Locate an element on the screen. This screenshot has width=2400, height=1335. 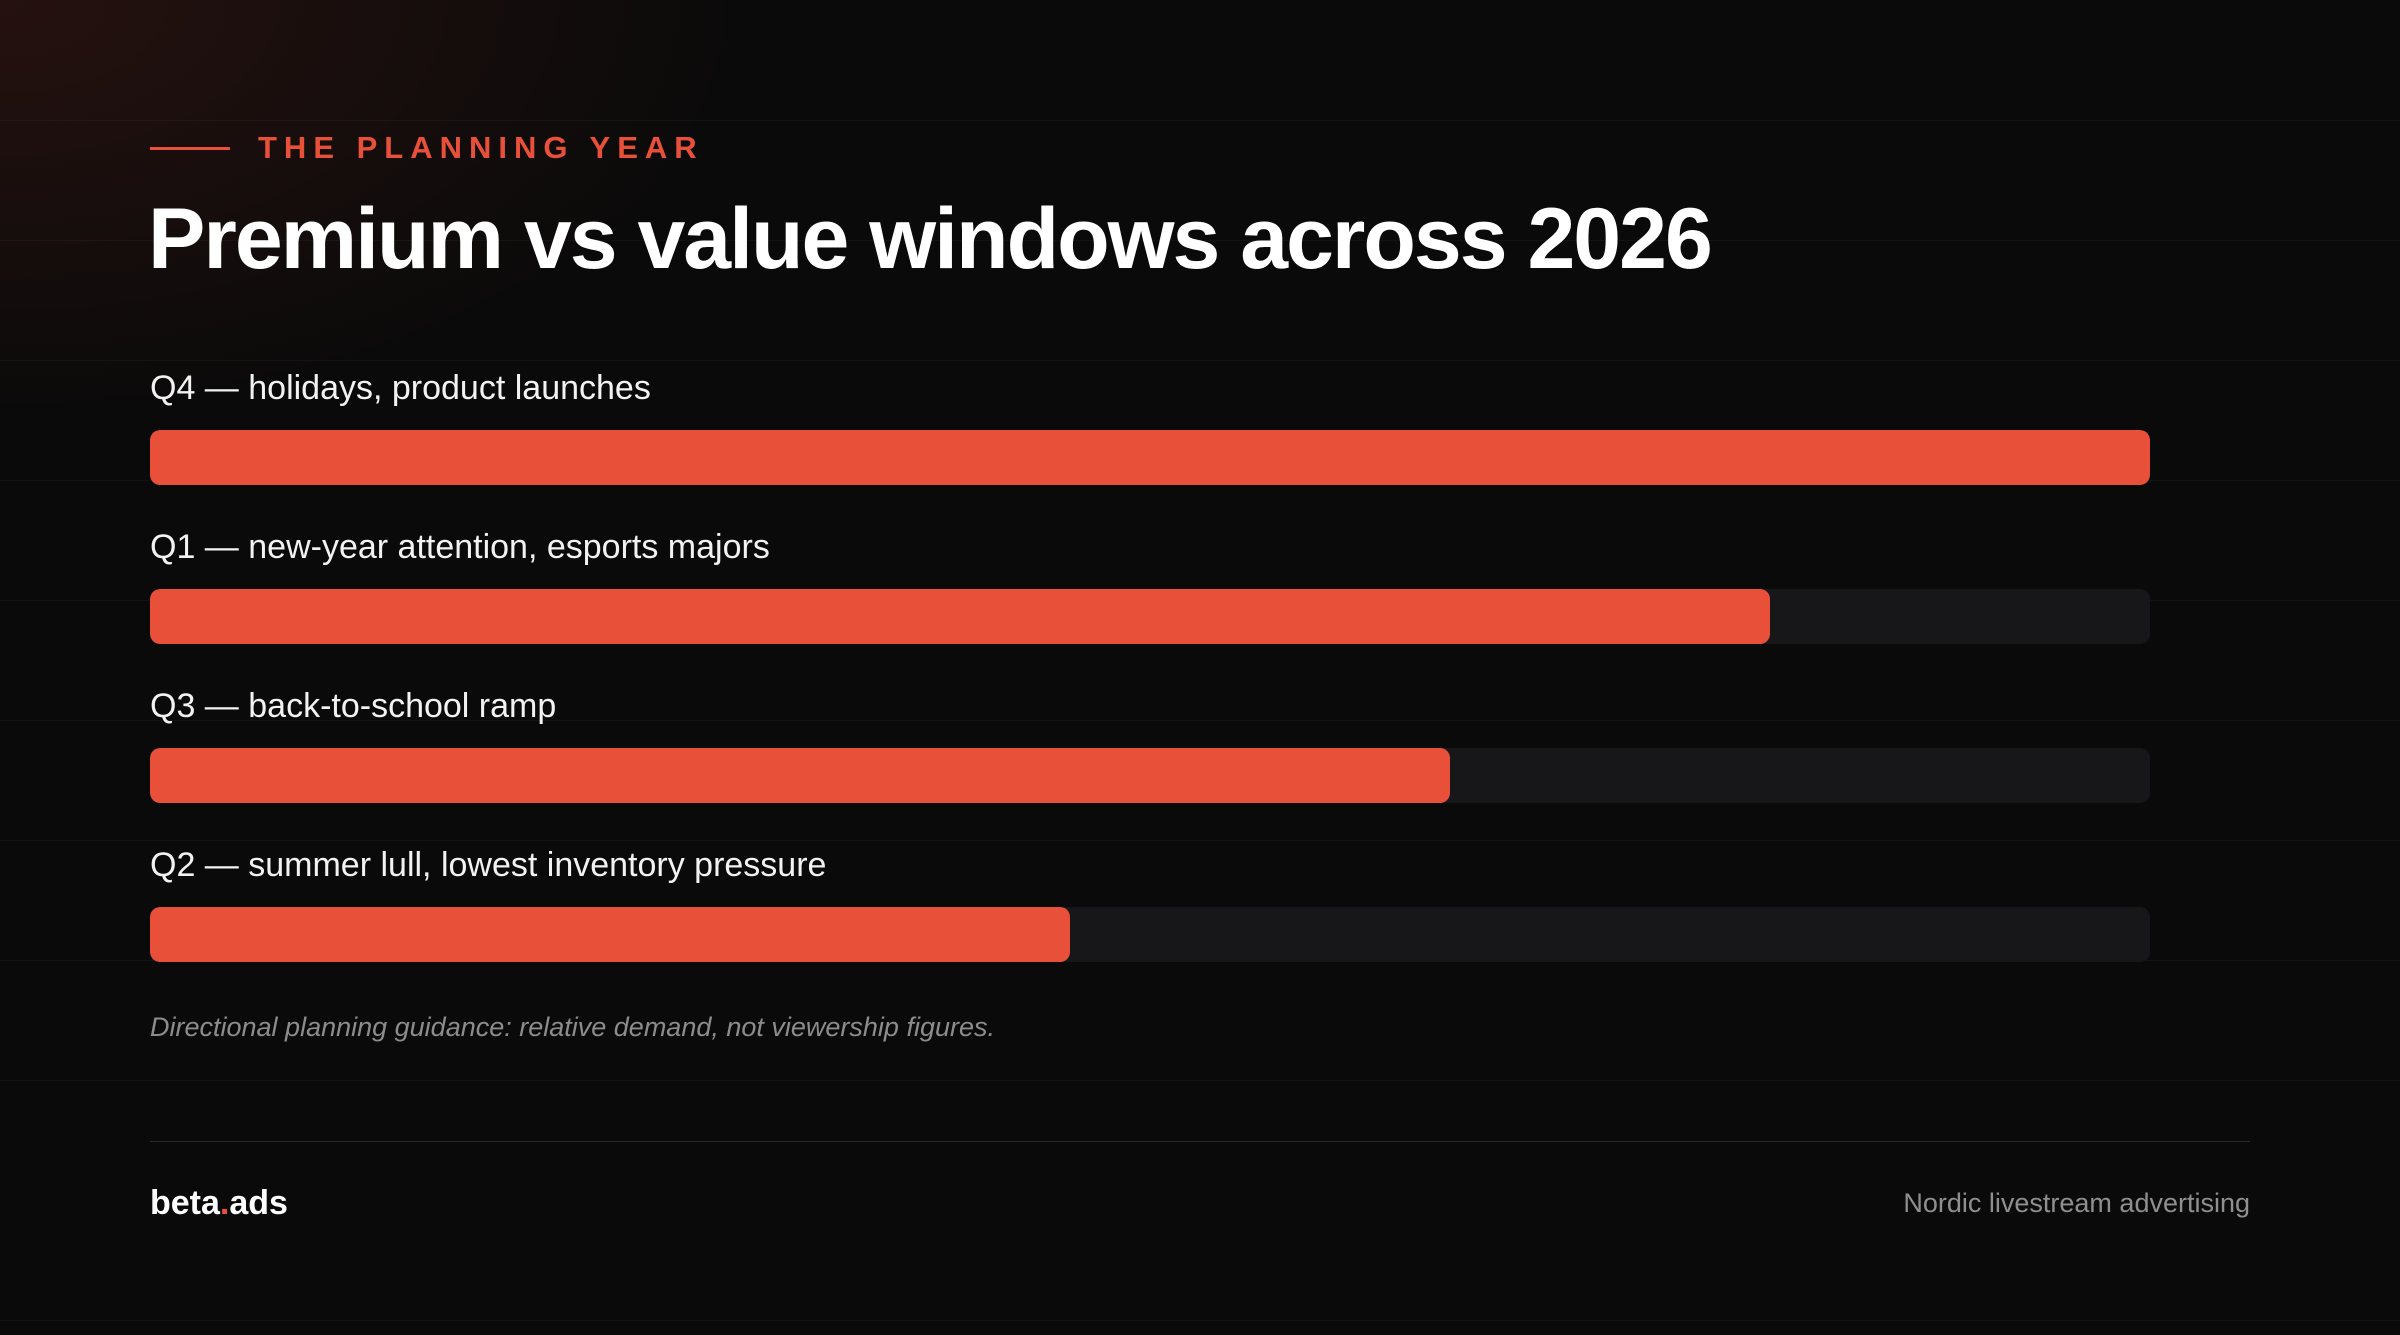
bar-label: Q3 — back-to-school ramp is located at coordinates (353, 706).